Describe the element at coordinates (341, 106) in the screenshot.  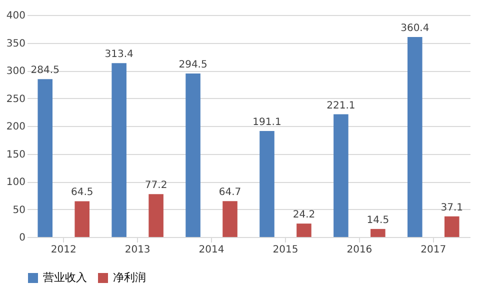
I see `data-label: 221.1` at that location.